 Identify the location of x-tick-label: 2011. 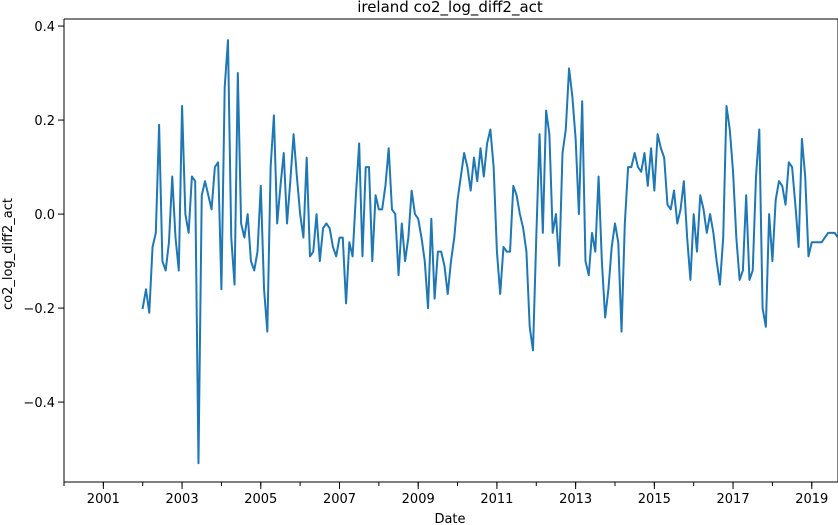
(496, 499).